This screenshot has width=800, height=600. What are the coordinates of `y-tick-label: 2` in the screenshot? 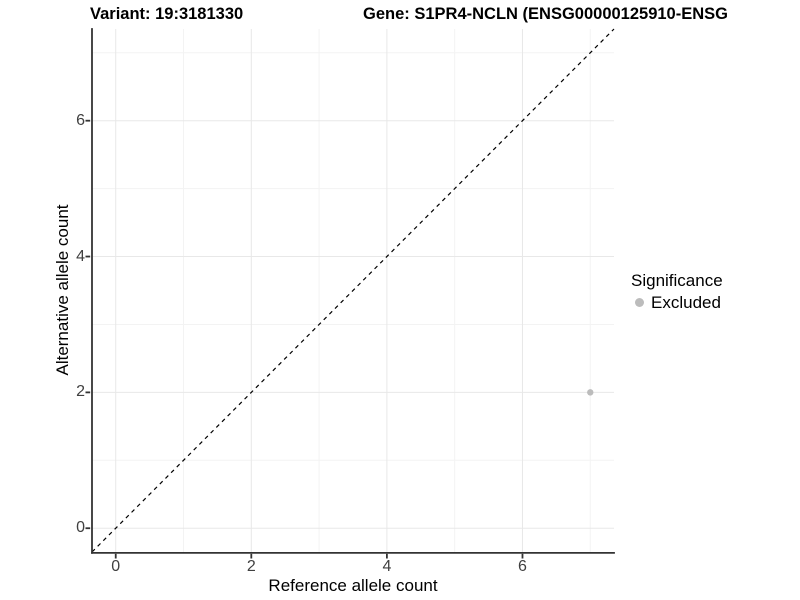 It's located at (80, 392).